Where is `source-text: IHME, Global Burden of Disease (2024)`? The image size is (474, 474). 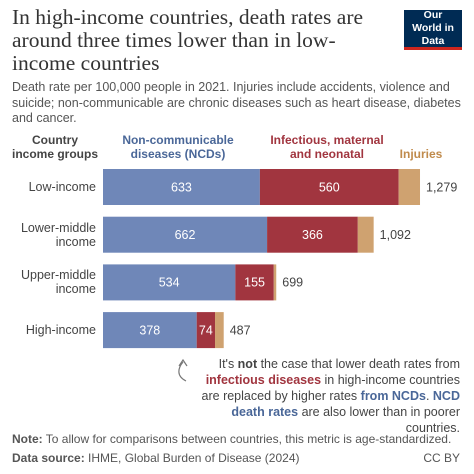
source-text: IHME, Global Burden of Disease (2024) is located at coordinates (194, 458).